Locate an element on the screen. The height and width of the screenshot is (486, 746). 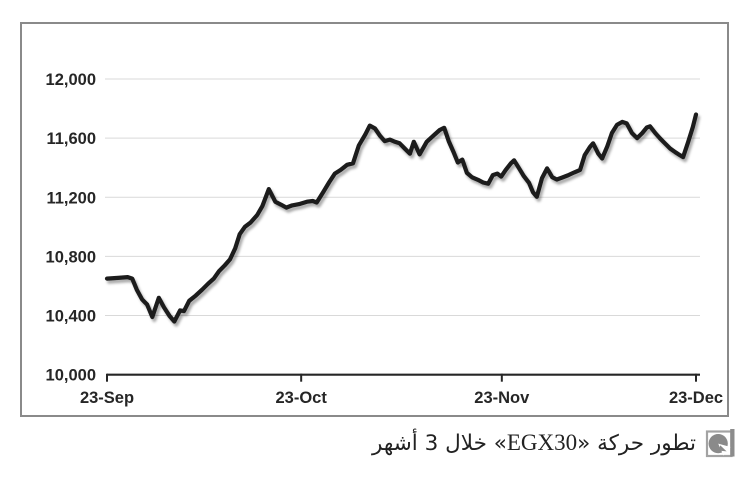
y-tick-label: 12,000 is located at coordinates (71, 80).